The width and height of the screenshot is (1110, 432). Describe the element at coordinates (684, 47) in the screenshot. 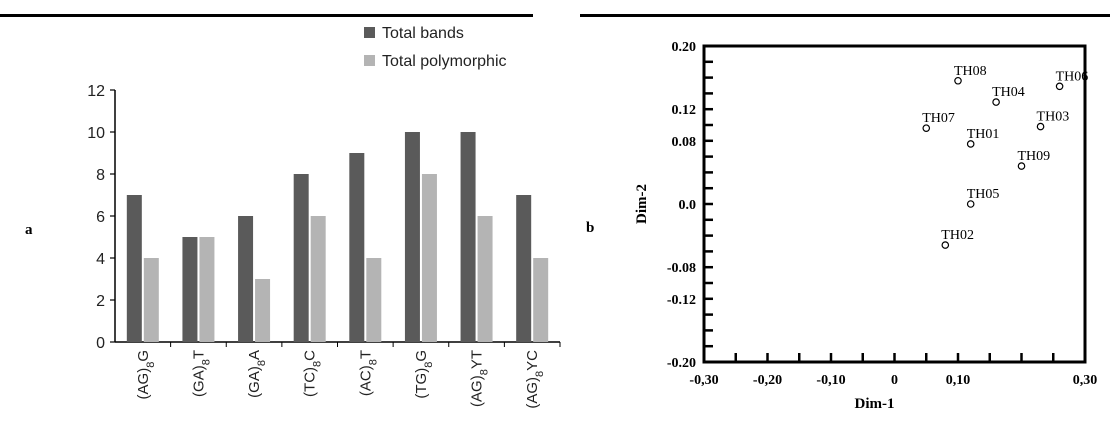

I see `y-tick-label: 0.20` at that location.